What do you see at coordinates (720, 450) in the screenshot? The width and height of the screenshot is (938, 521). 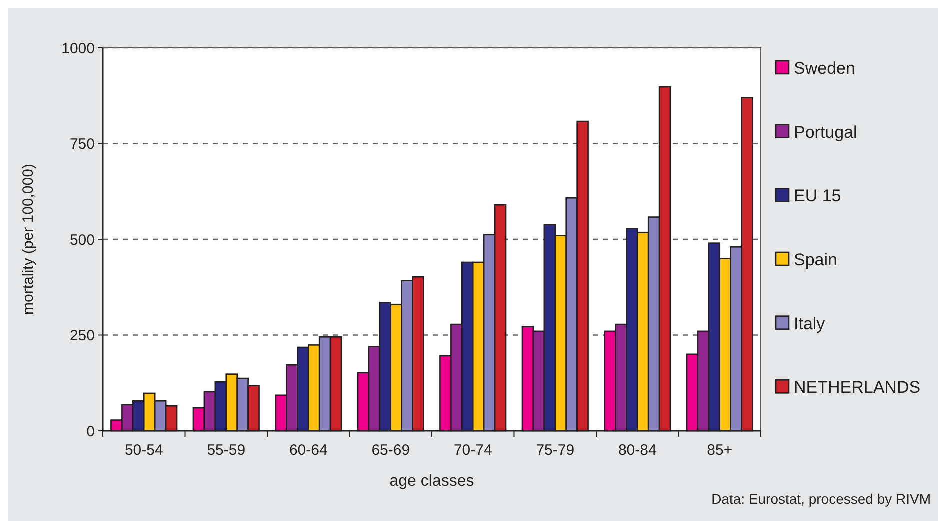 I see `x-tick-label: 85+` at bounding box center [720, 450].